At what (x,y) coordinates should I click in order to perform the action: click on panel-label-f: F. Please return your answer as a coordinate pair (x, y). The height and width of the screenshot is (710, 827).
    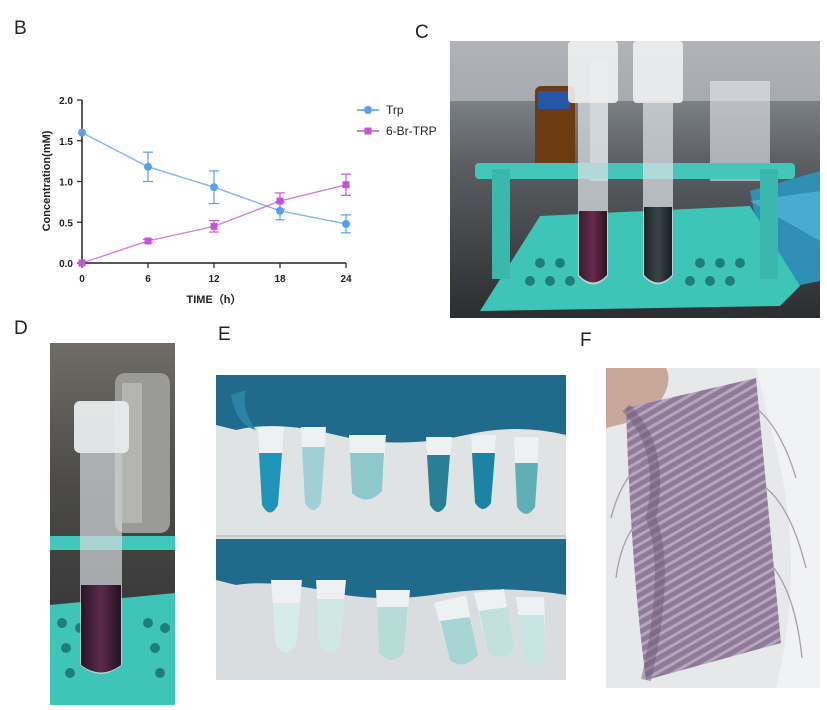
    Looking at the image, I should click on (586, 340).